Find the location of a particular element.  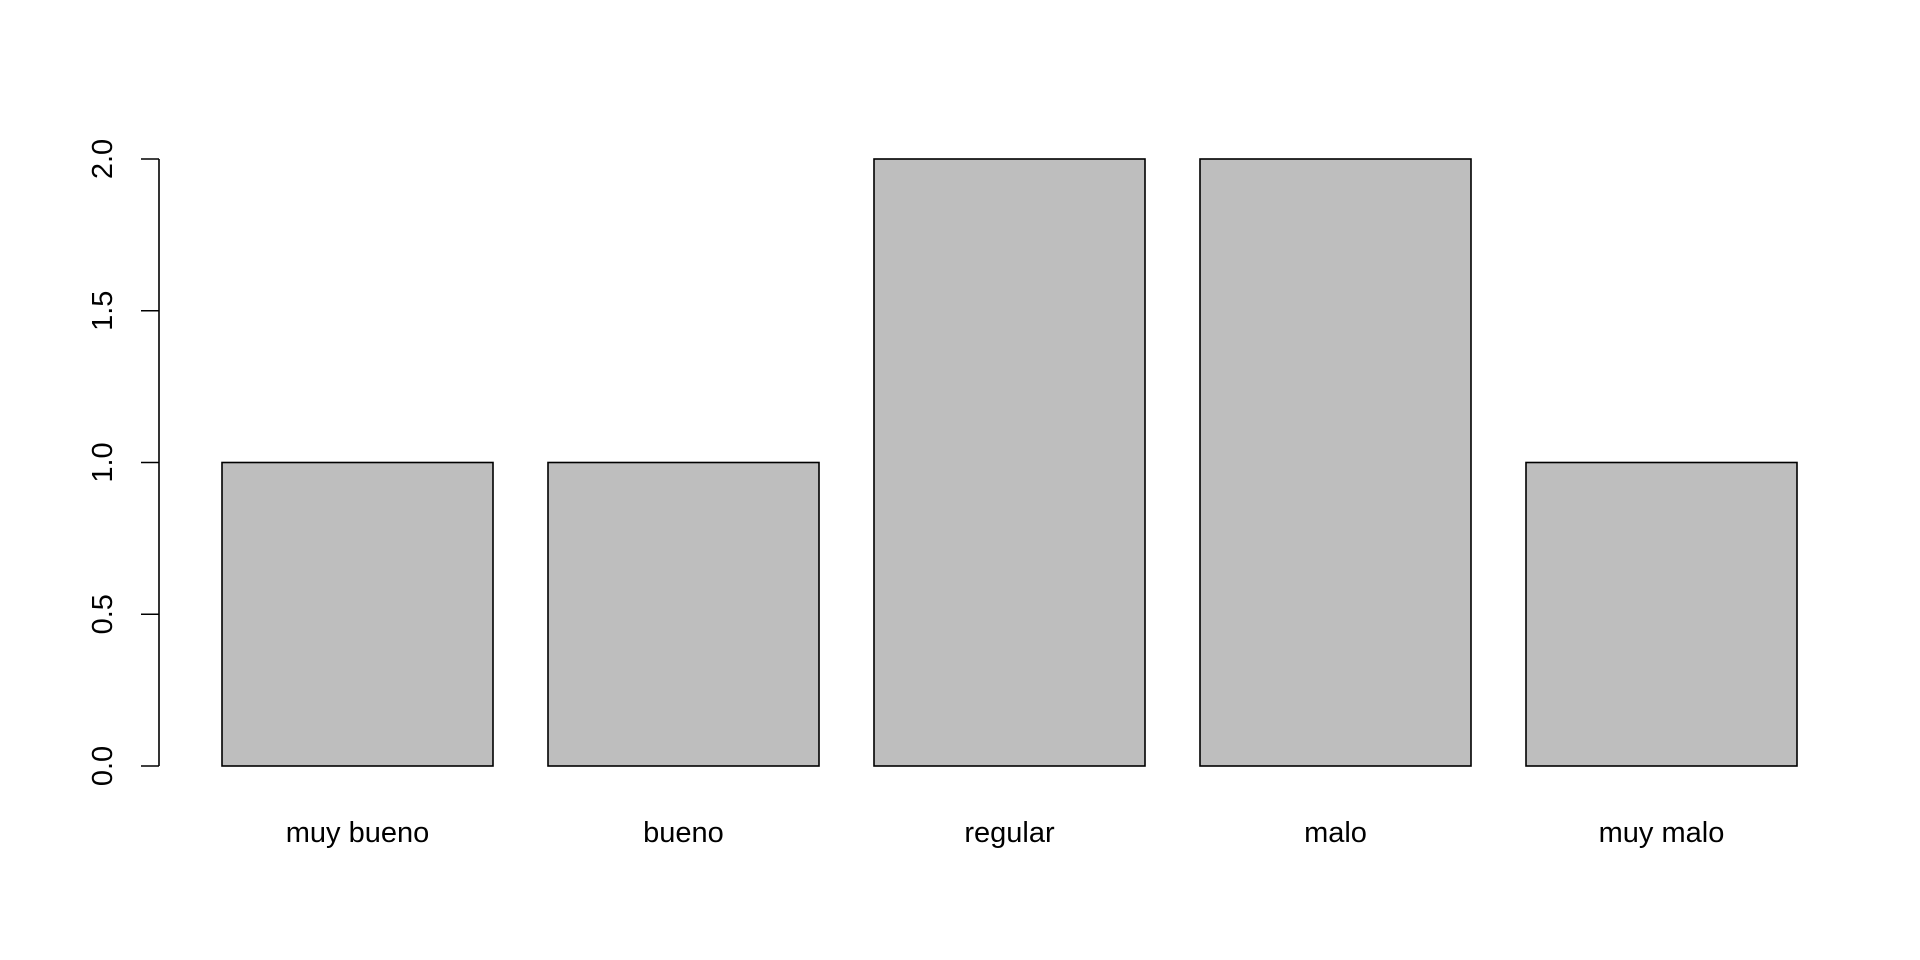

y-tick-label: 1.5 is located at coordinates (103, 311).